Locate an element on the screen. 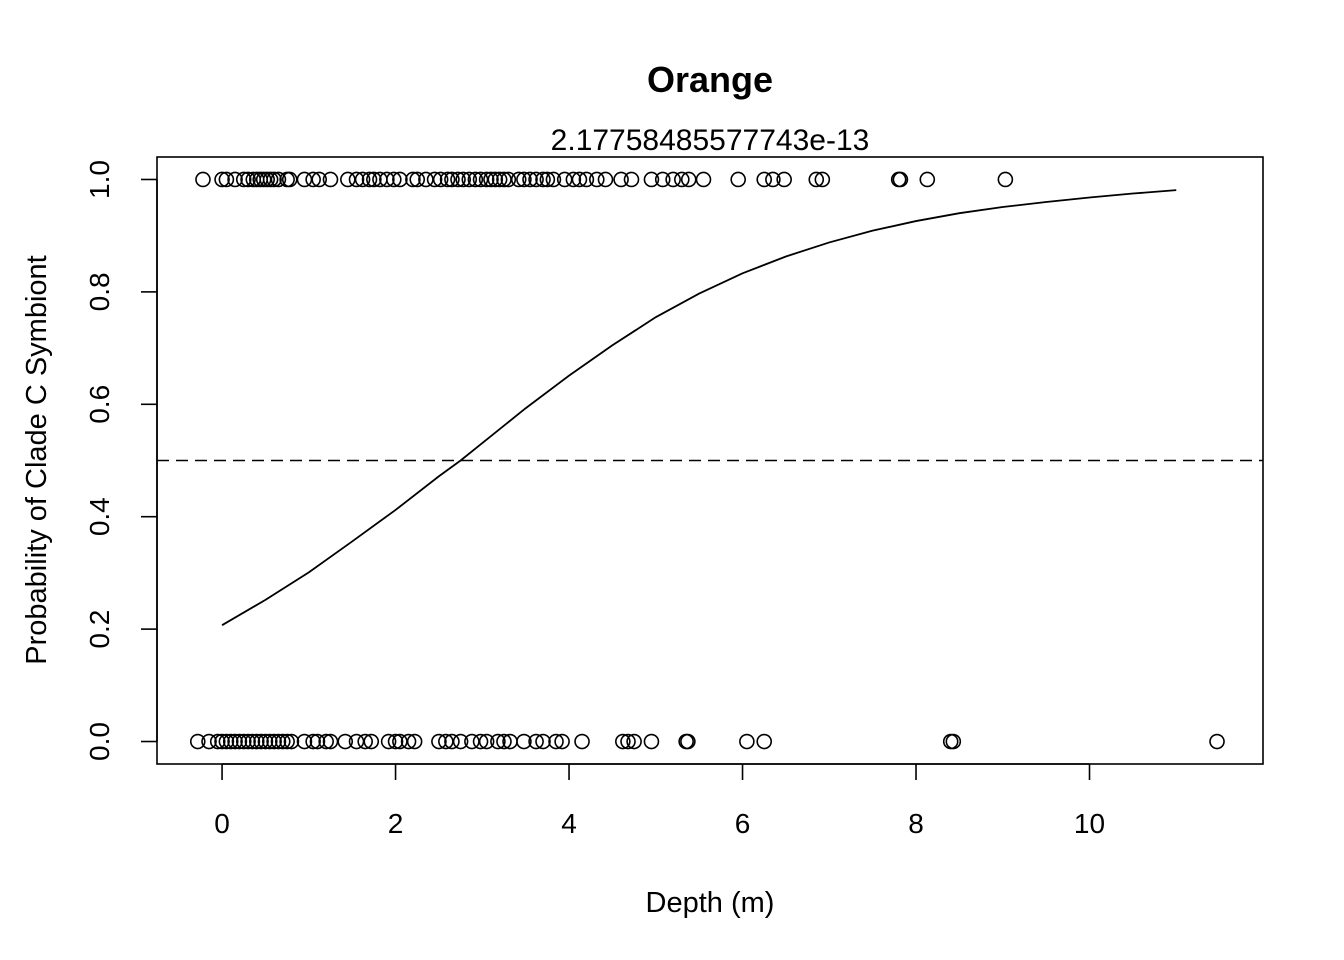  x-axis-label: Depth (m) is located at coordinates (710, 903).